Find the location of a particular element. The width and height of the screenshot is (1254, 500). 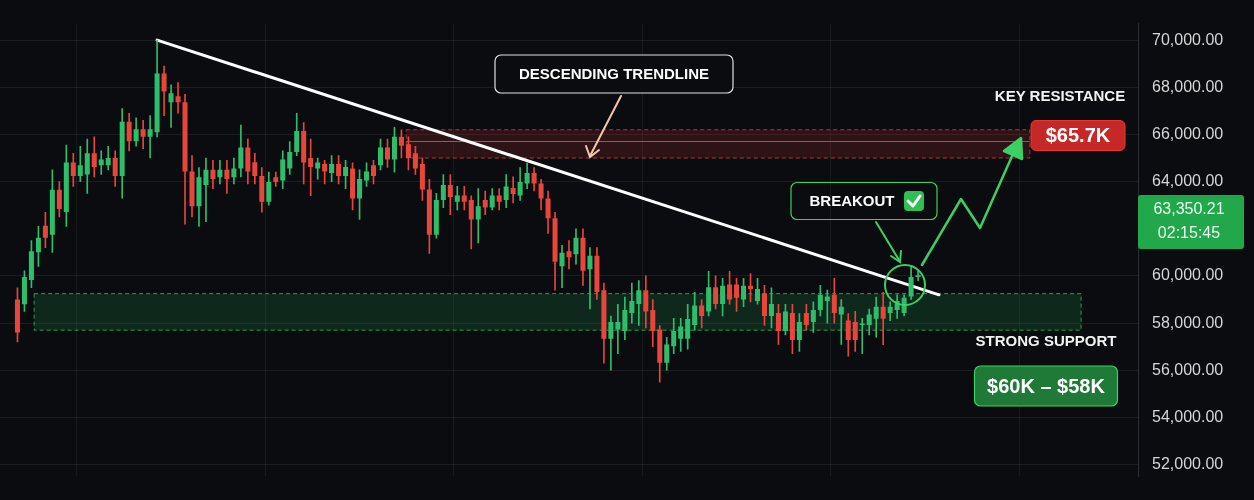

annotation: $60K – $58K is located at coordinates (1046, 385).